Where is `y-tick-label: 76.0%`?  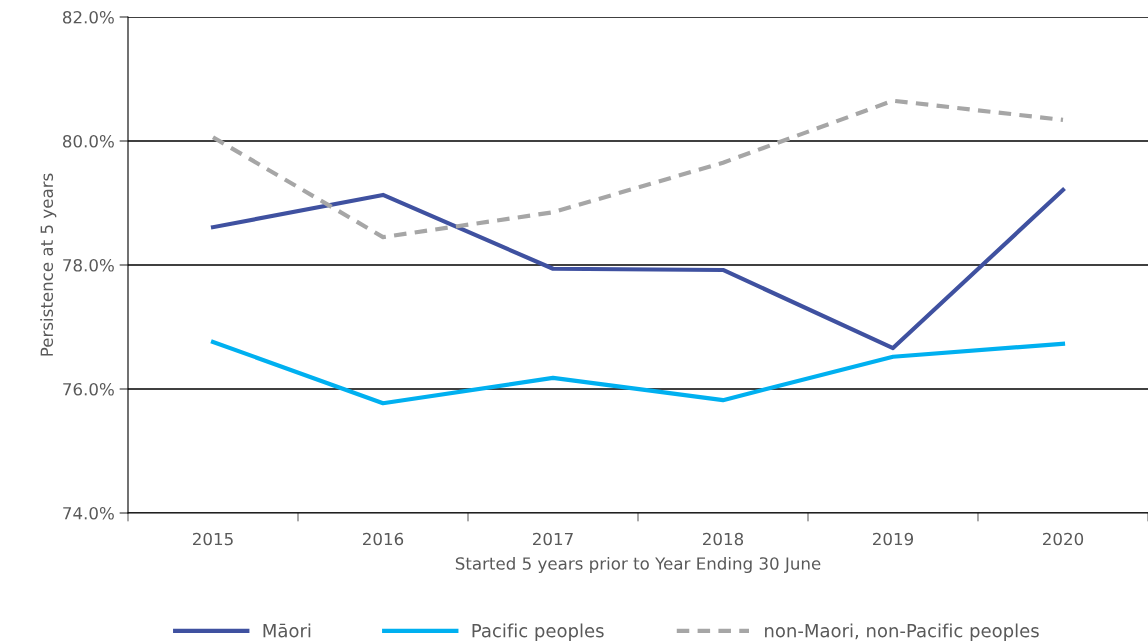 y-tick-label: 76.0% is located at coordinates (88, 389).